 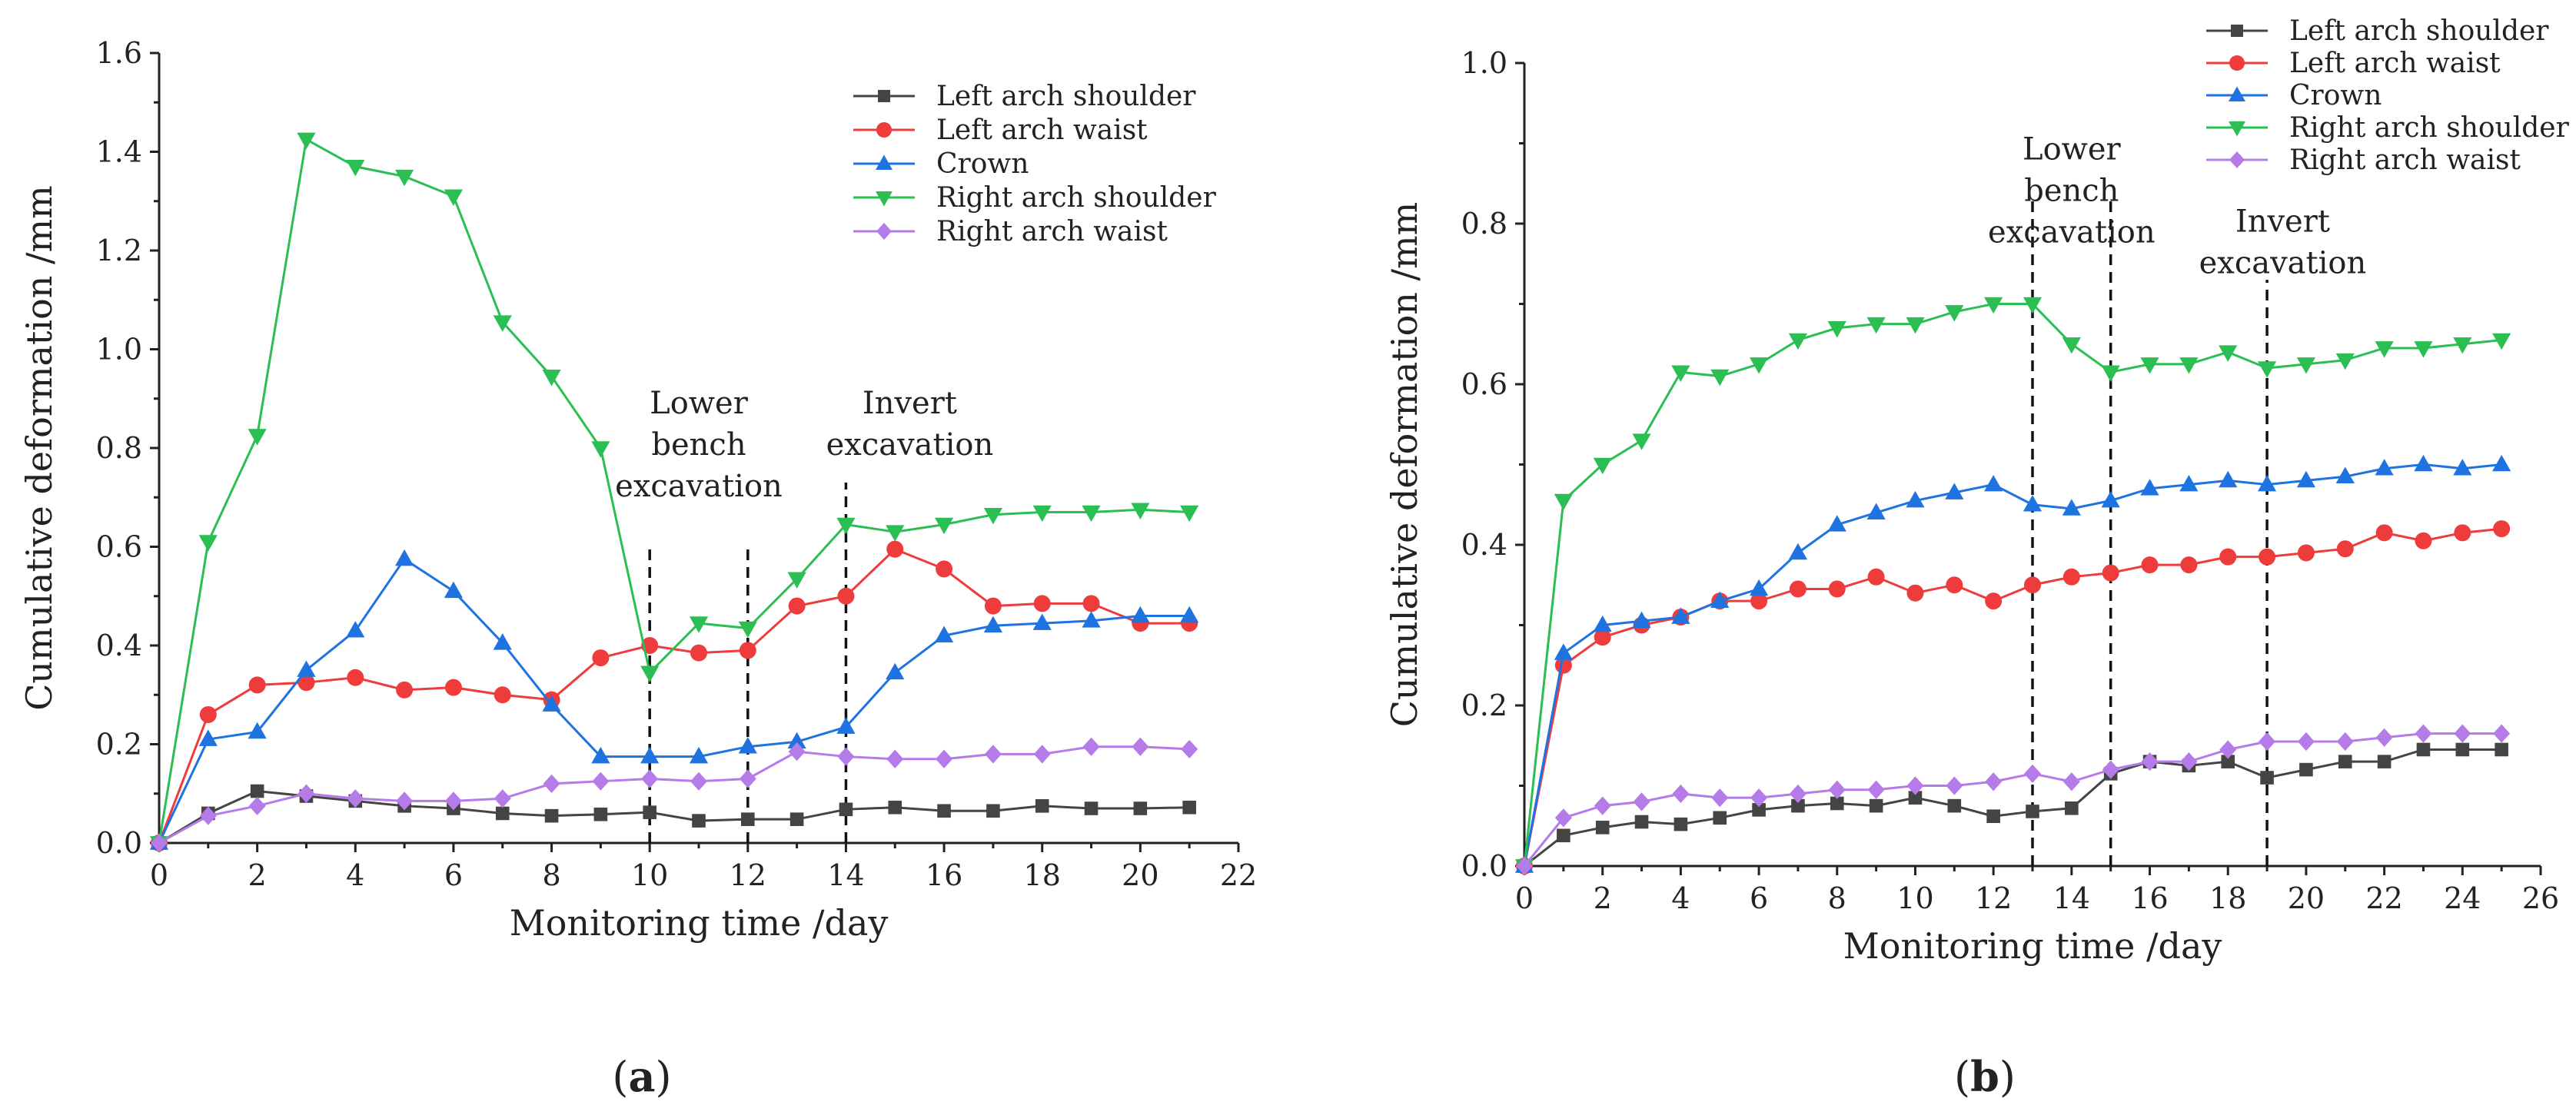 What do you see at coordinates (39, 448) in the screenshot?
I see `chart-a-y-axis-title: Cumulative deformation /mm` at bounding box center [39, 448].